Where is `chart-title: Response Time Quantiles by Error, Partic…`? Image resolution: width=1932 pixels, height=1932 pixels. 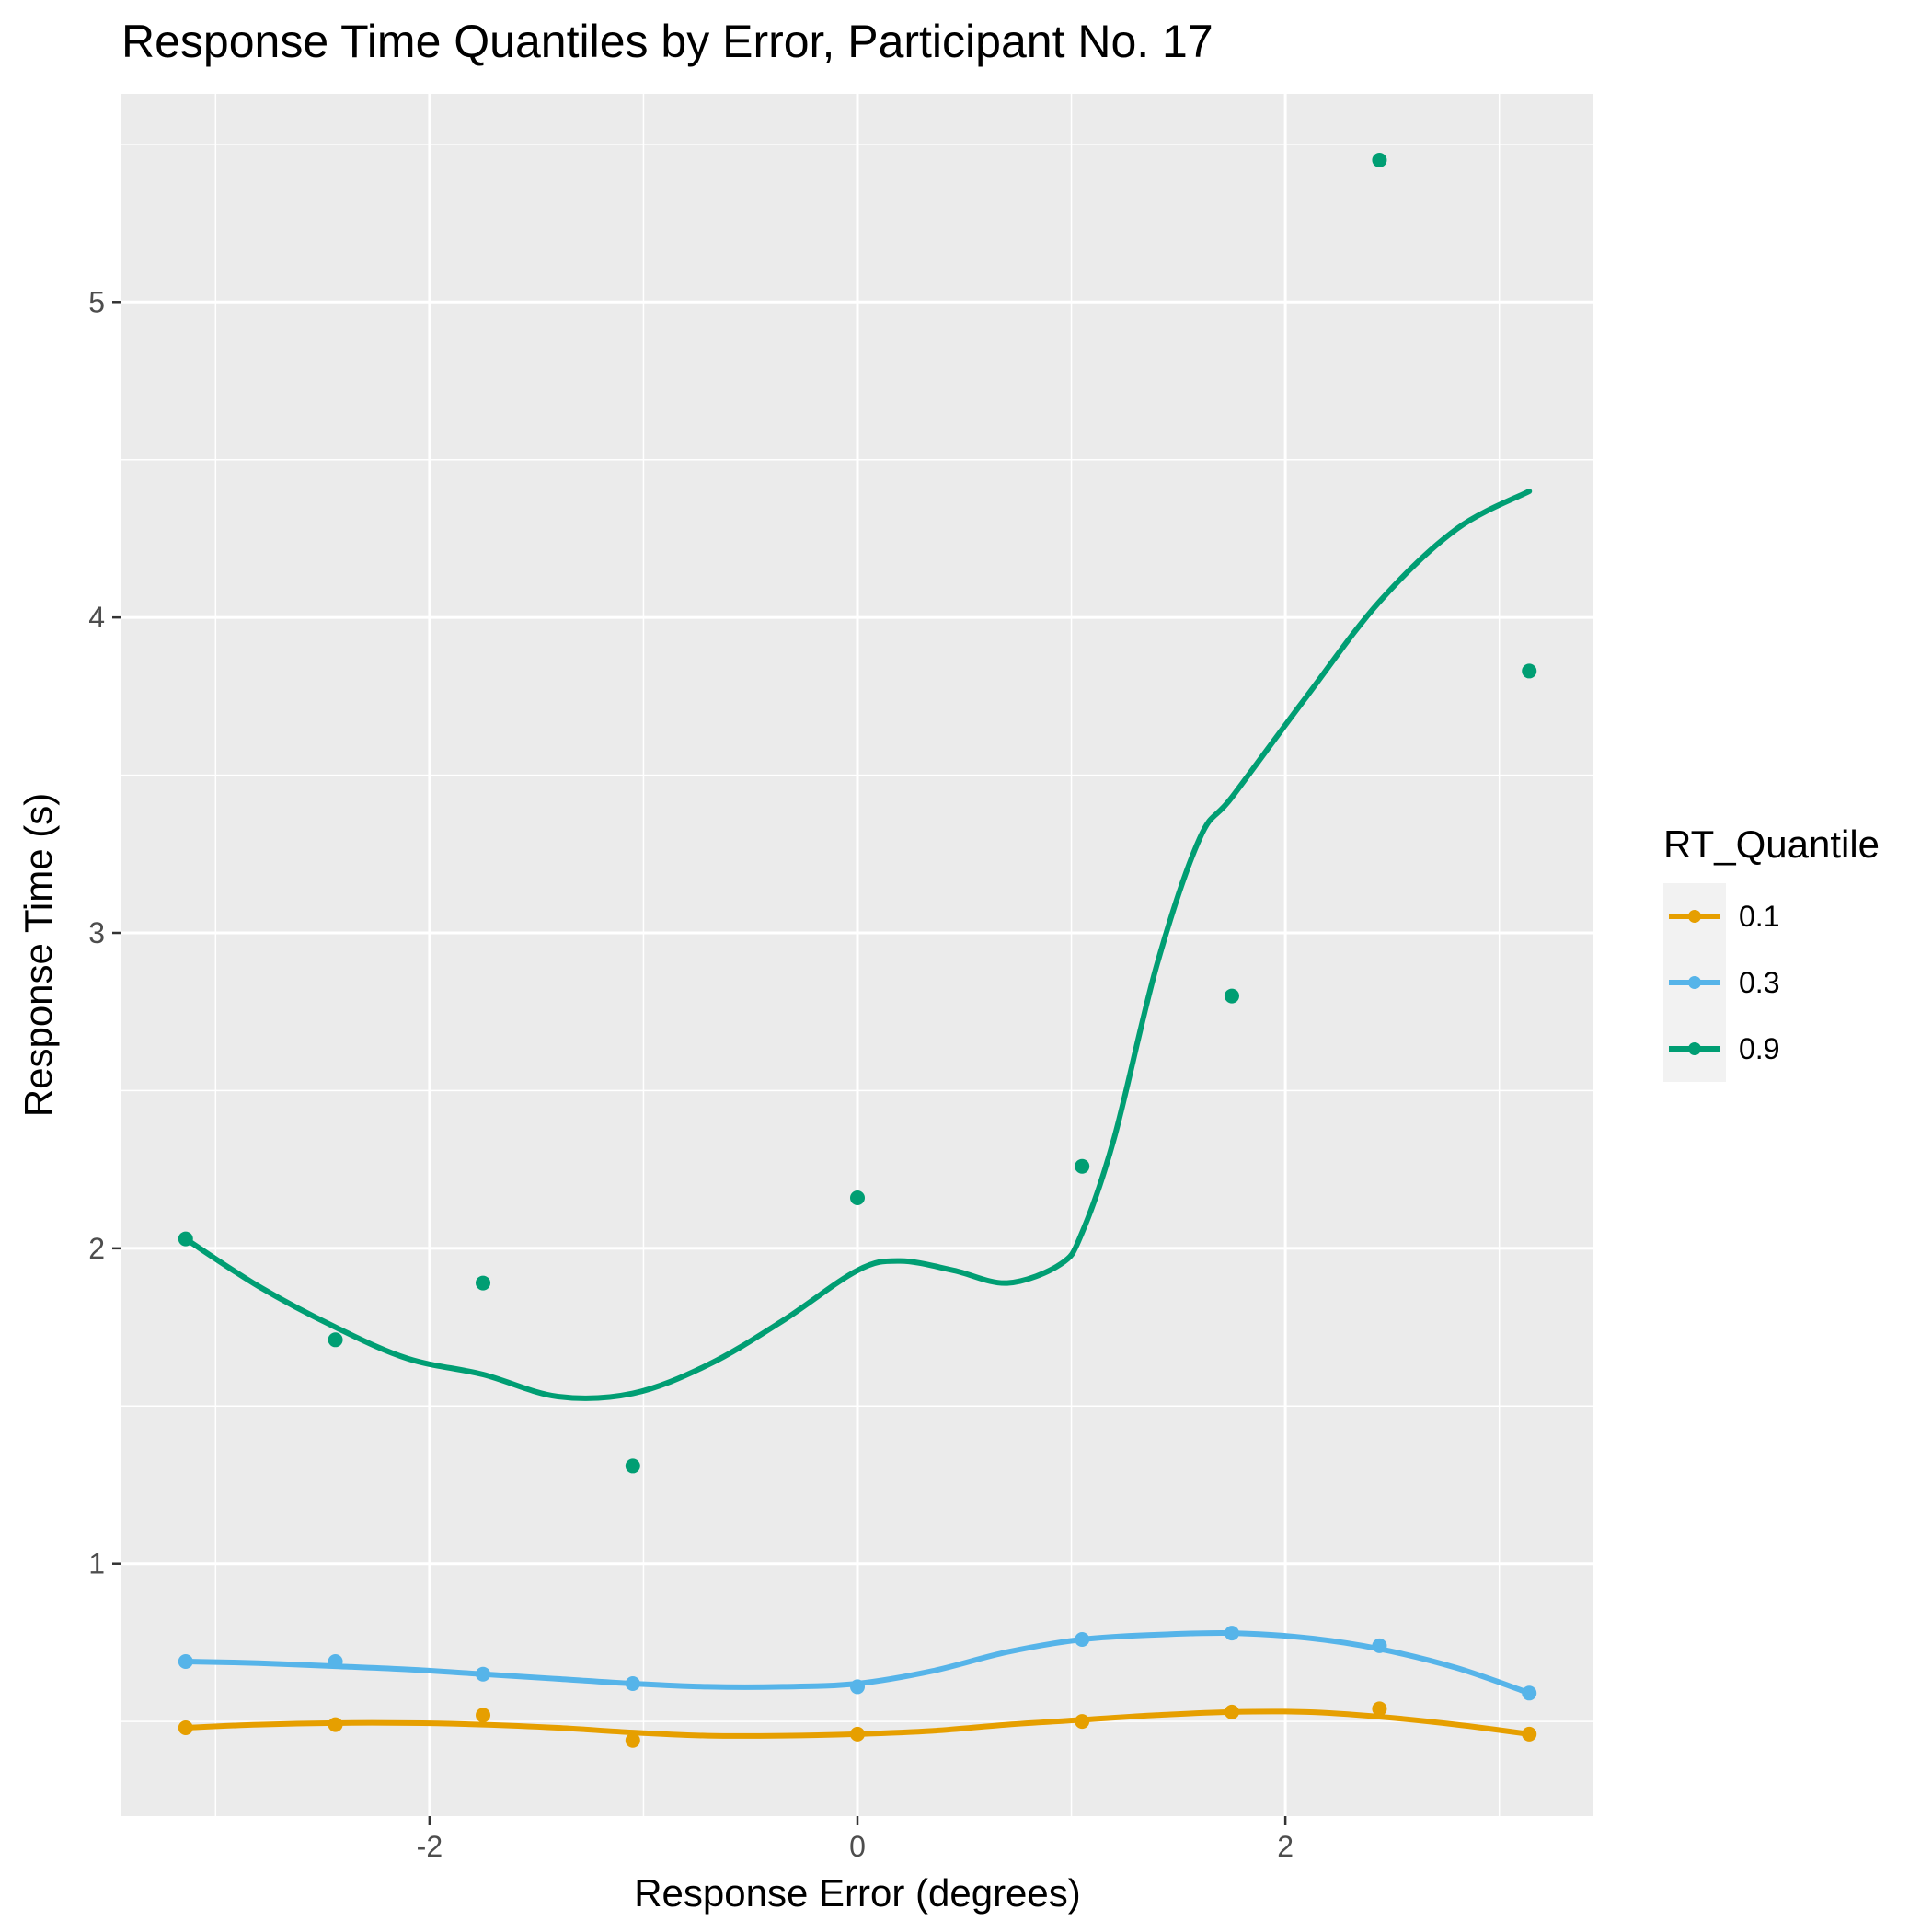 chart-title: Response Time Quantiles by Error, Partic… is located at coordinates (667, 41).